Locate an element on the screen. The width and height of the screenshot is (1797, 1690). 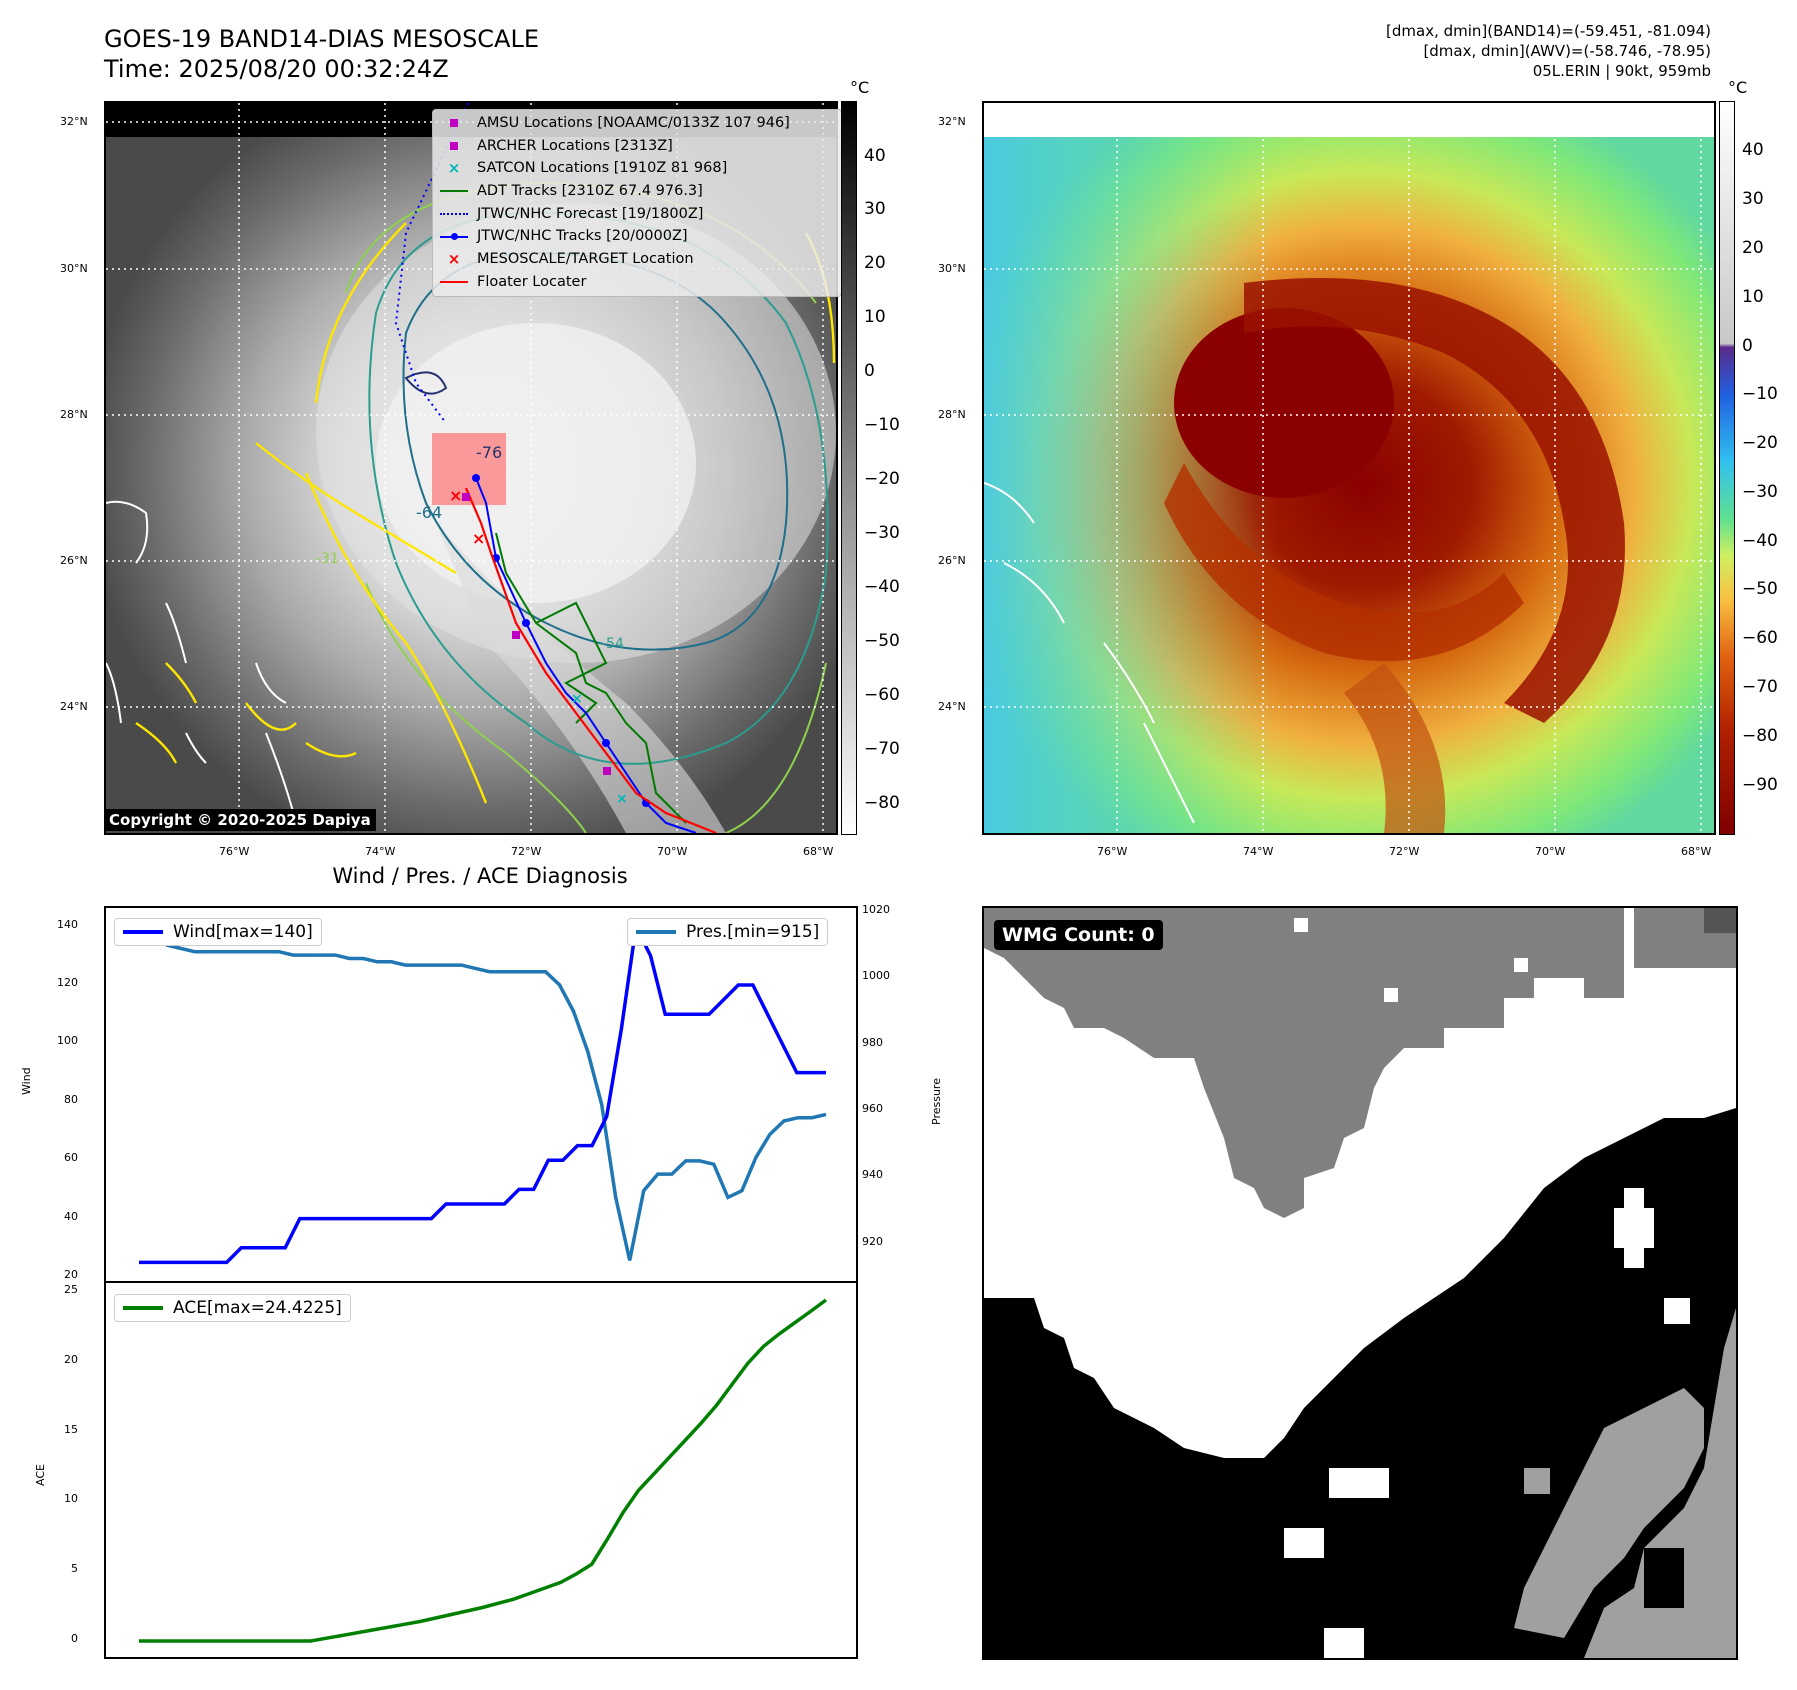
wind-tick-label: 140 is located at coordinates (67, 924).